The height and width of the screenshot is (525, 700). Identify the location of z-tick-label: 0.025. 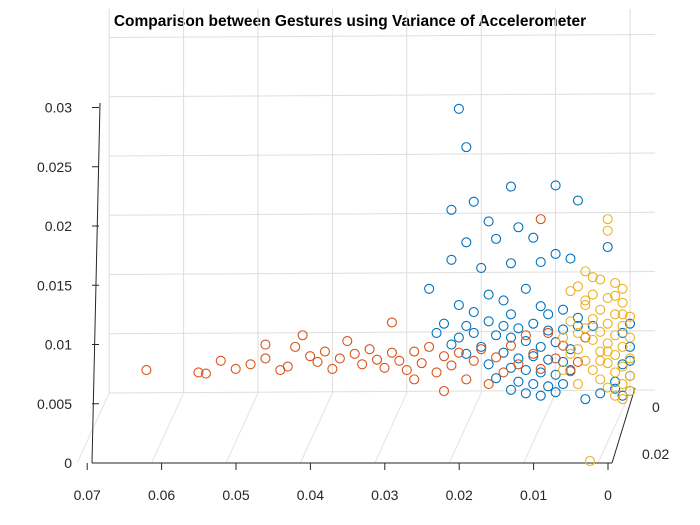
(54, 167).